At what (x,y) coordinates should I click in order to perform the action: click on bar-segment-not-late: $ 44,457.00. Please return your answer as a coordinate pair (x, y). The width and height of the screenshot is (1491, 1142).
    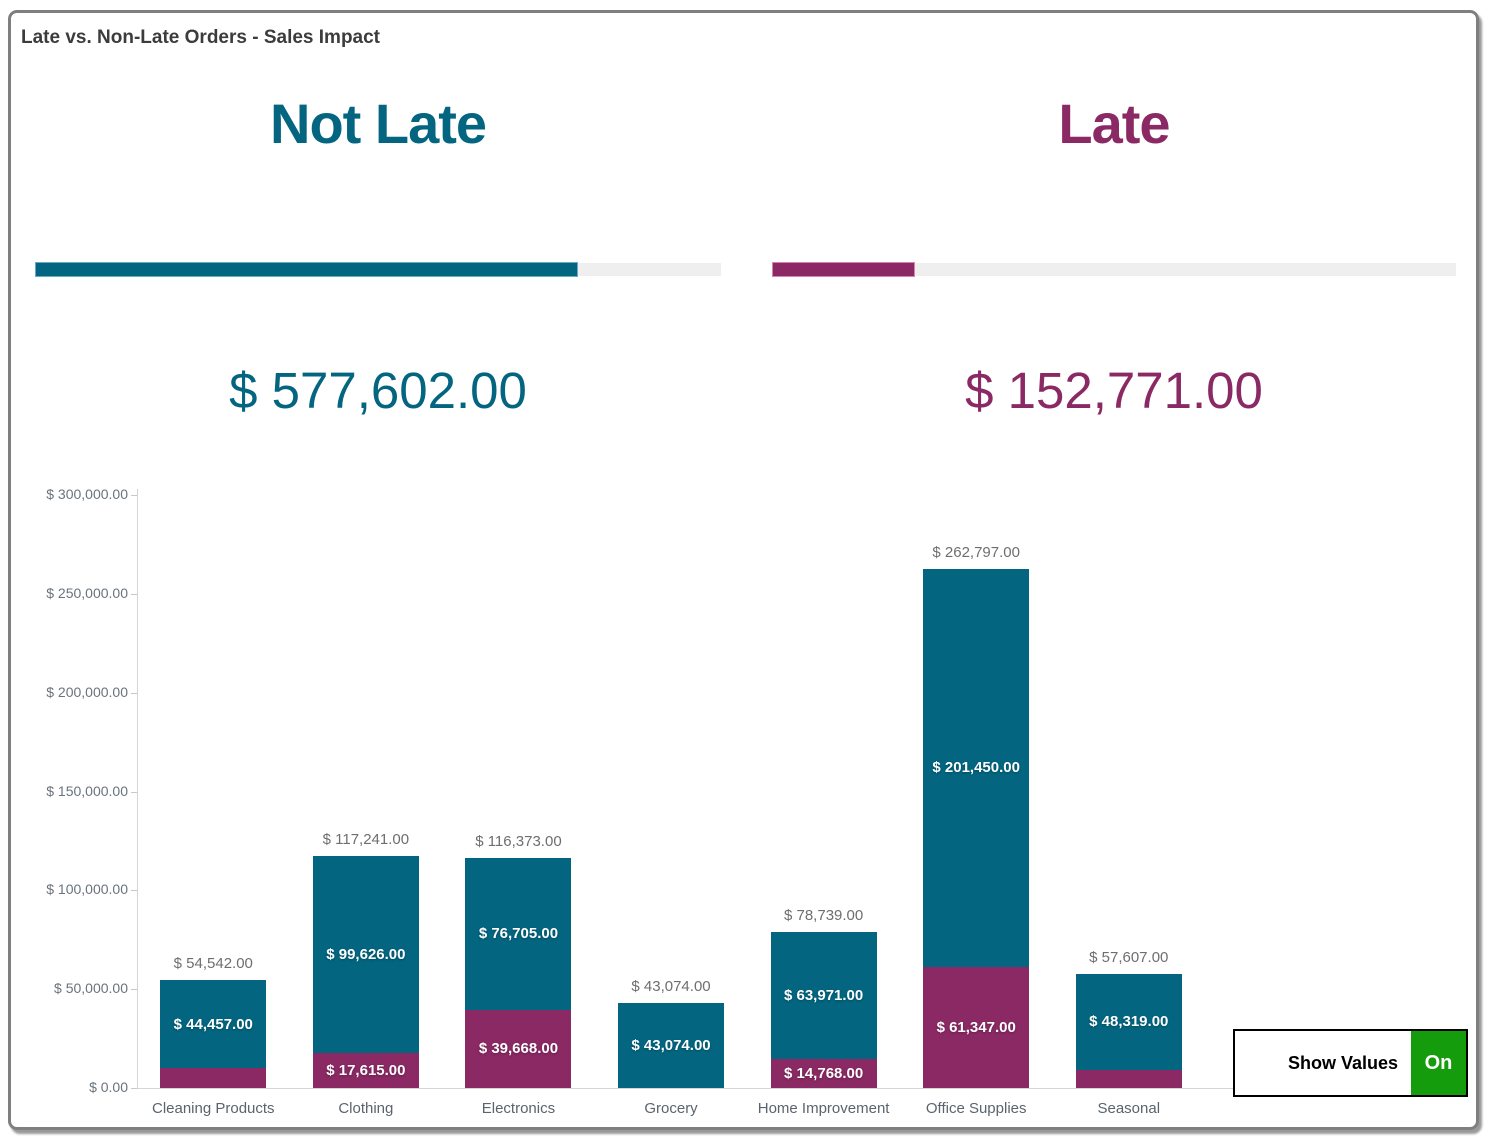
    Looking at the image, I should click on (213, 1024).